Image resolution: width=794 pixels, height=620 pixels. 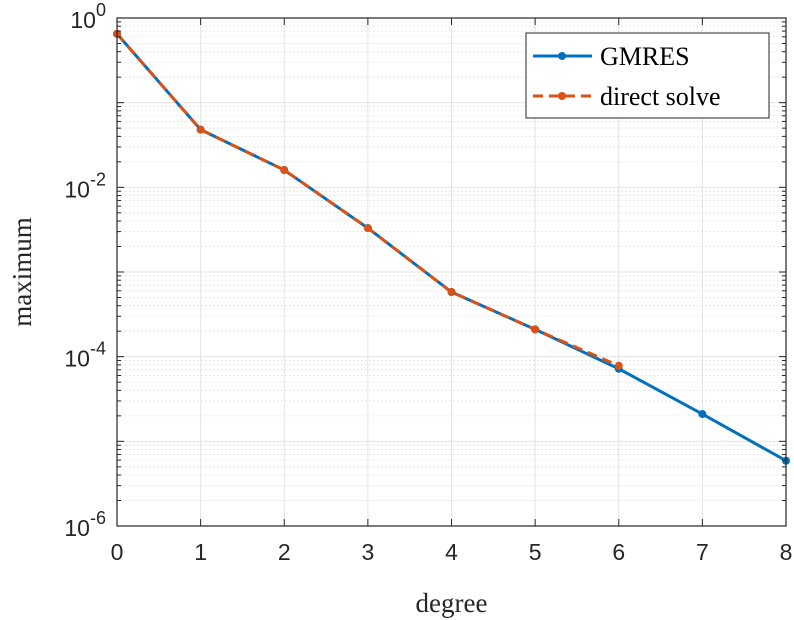 I want to click on x-tick-label: 6, so click(x=618, y=552).